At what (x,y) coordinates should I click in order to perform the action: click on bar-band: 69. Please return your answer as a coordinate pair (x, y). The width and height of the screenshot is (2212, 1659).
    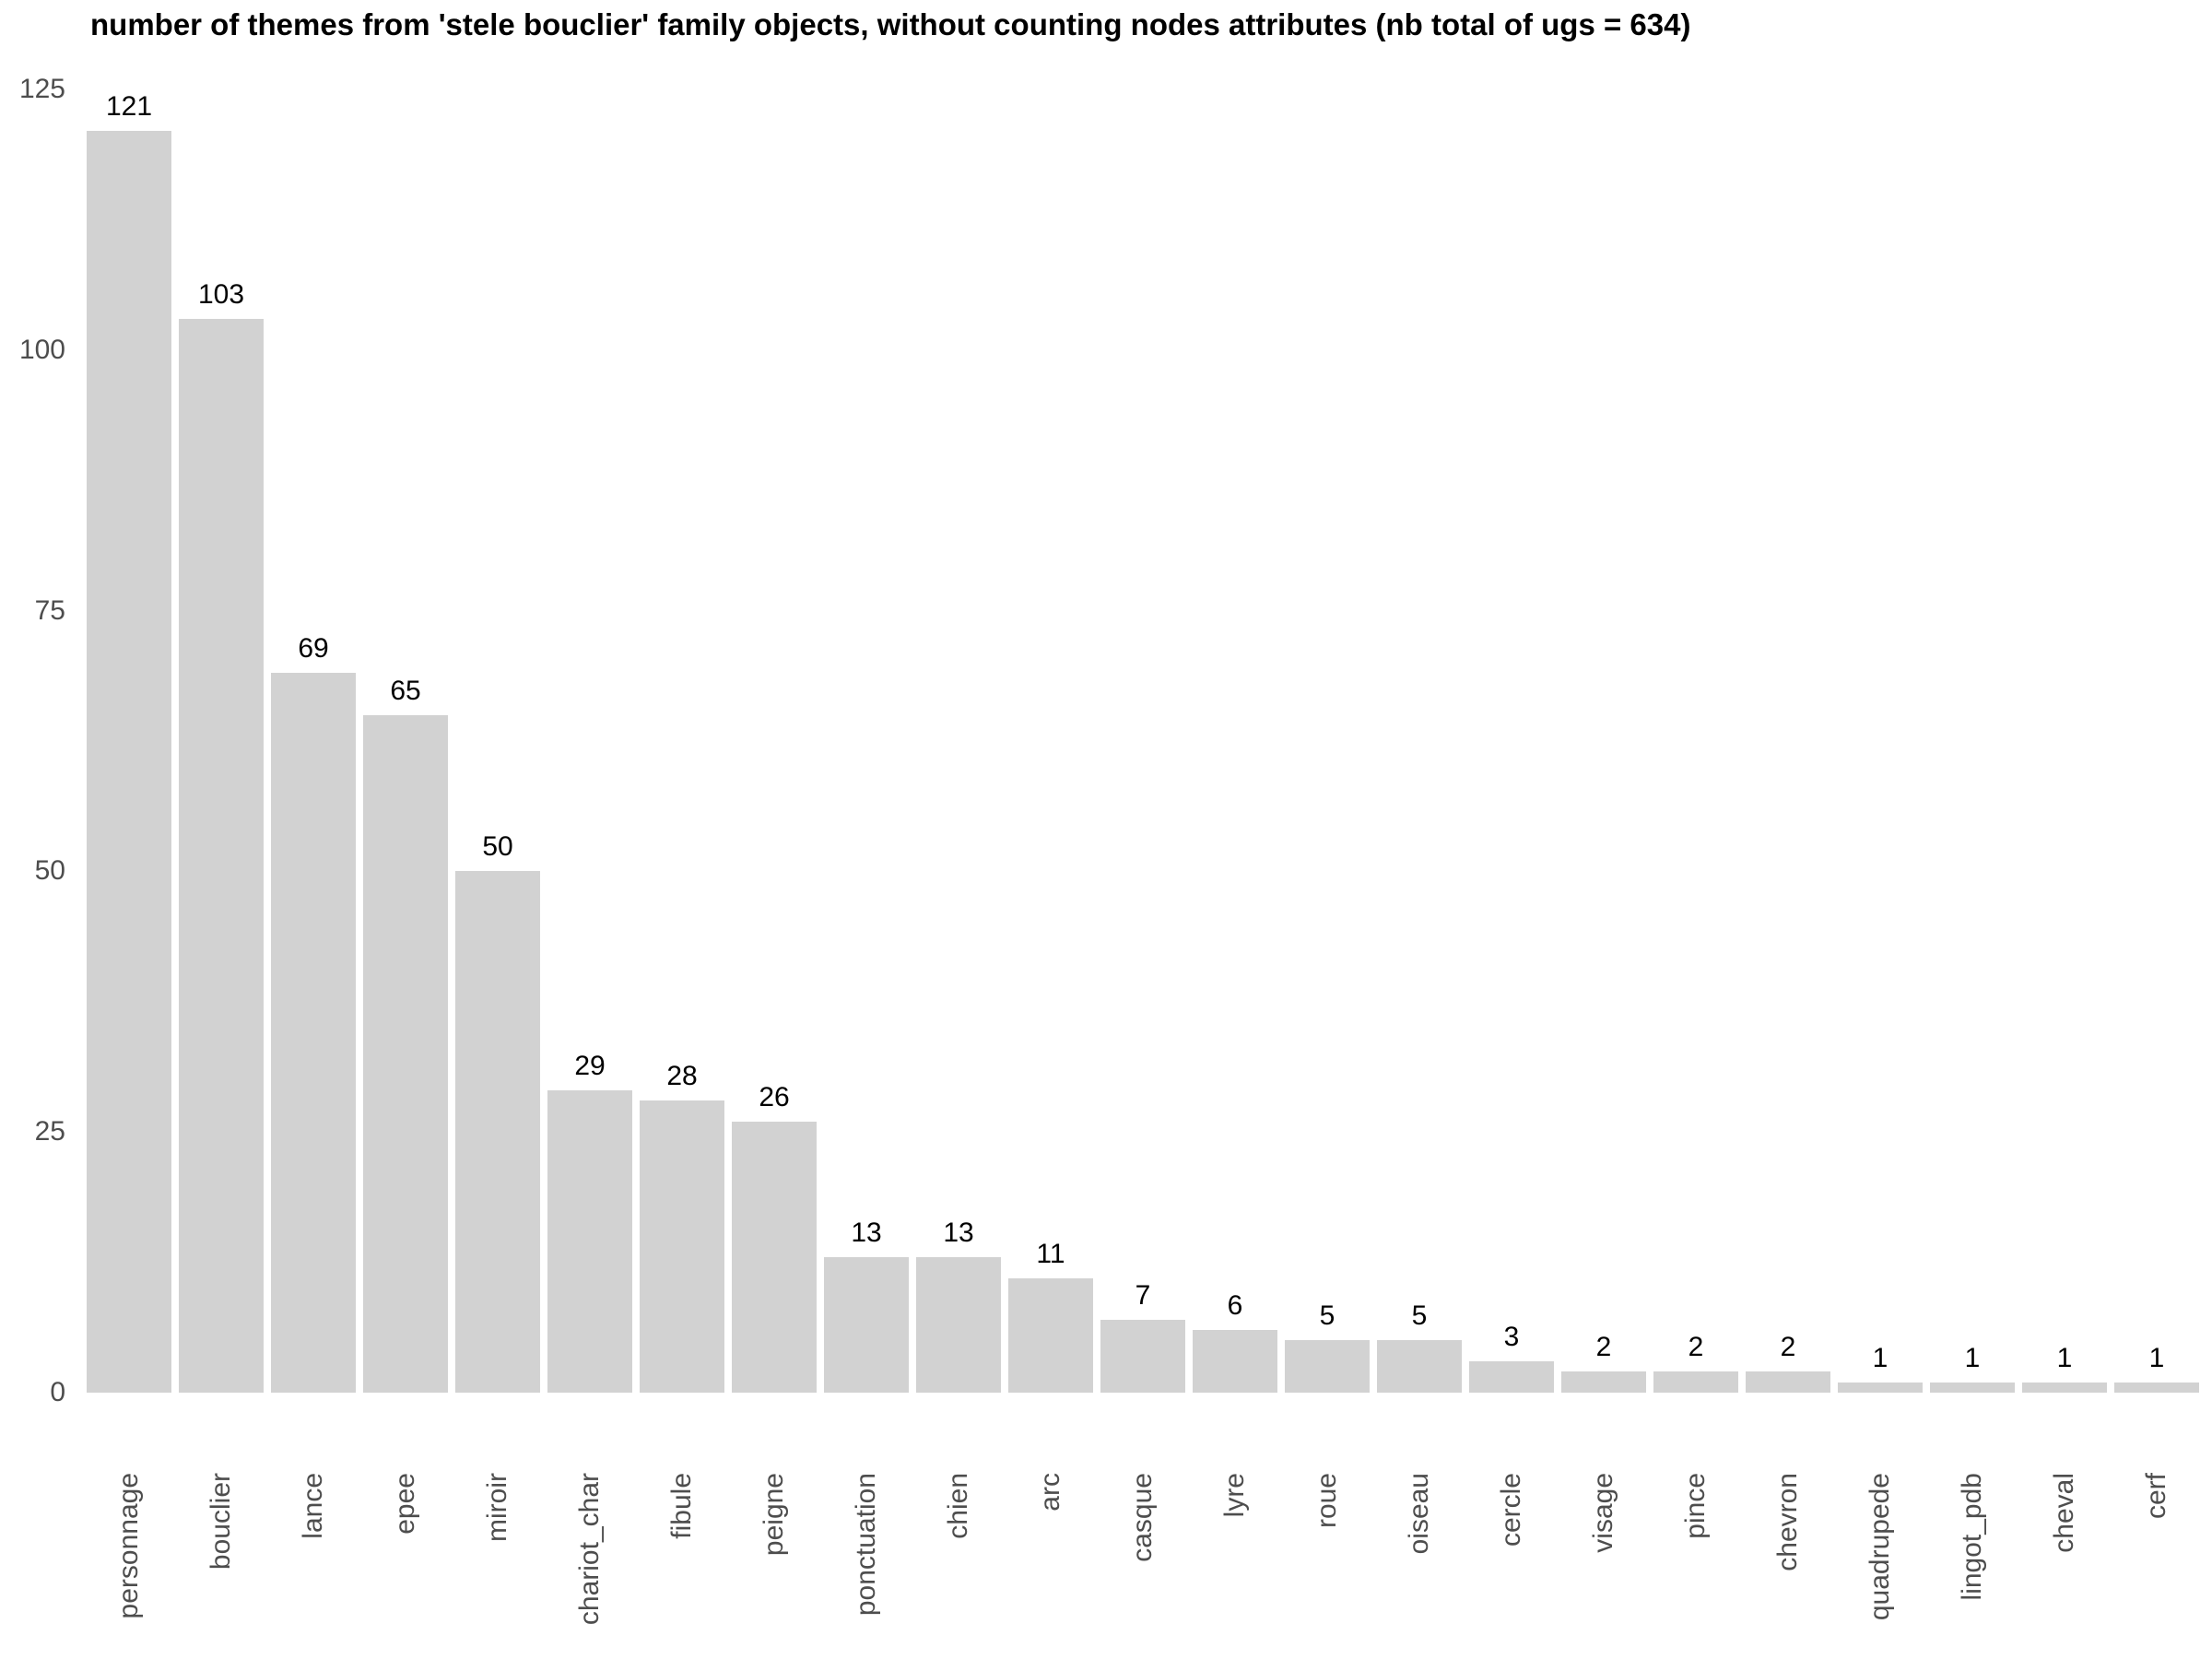
    Looking at the image, I should click on (313, 696).